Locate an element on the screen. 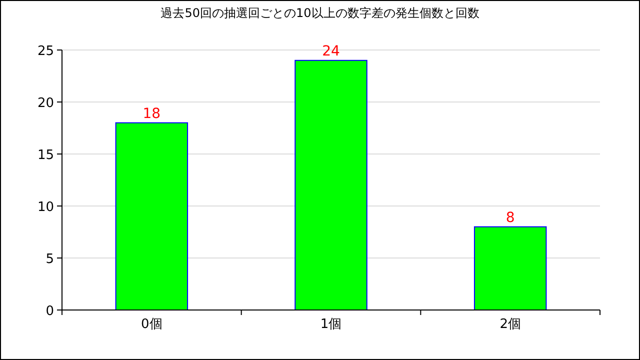 The image size is (640, 360). chart-title: 過去50回の抽選回ごとの10以上の数字差の発生個数と回数 is located at coordinates (320, 13).